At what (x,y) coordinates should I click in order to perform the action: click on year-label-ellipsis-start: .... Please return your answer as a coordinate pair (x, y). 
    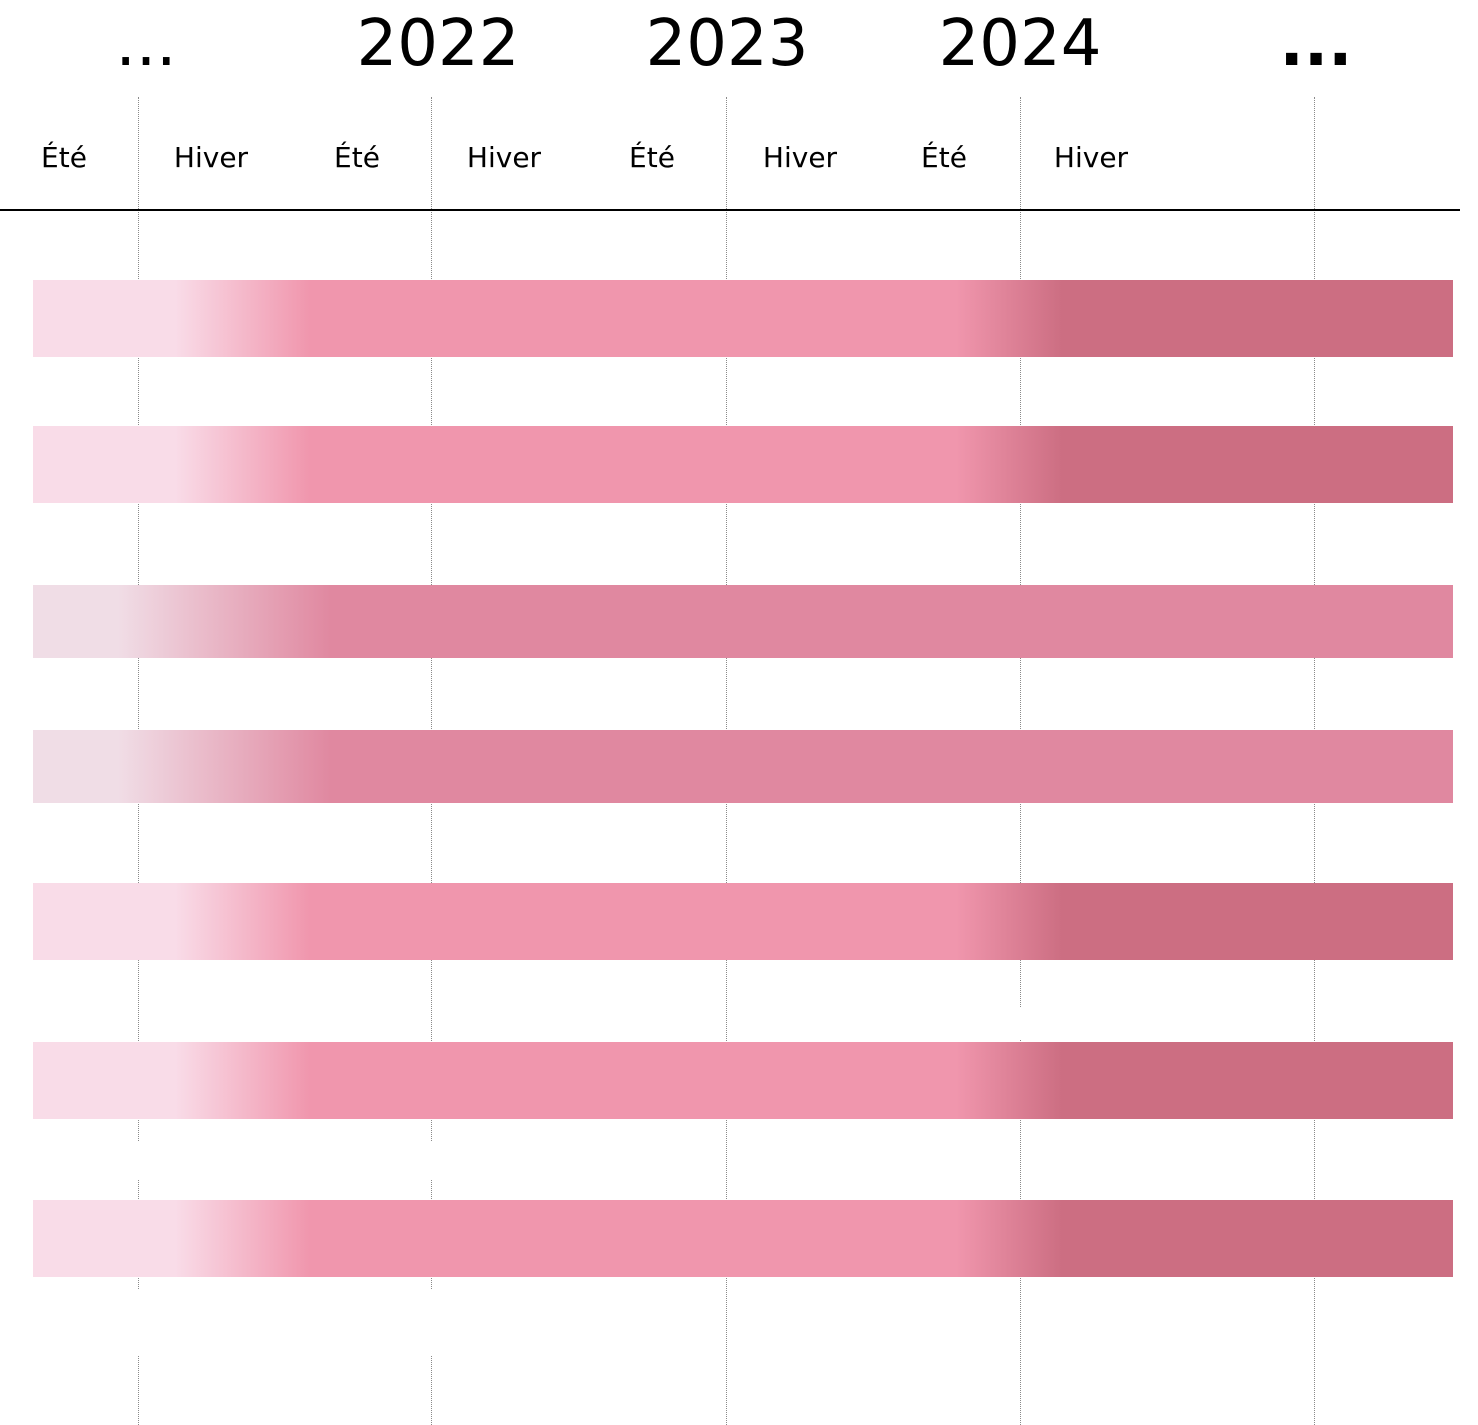
    Looking at the image, I should click on (146, 44).